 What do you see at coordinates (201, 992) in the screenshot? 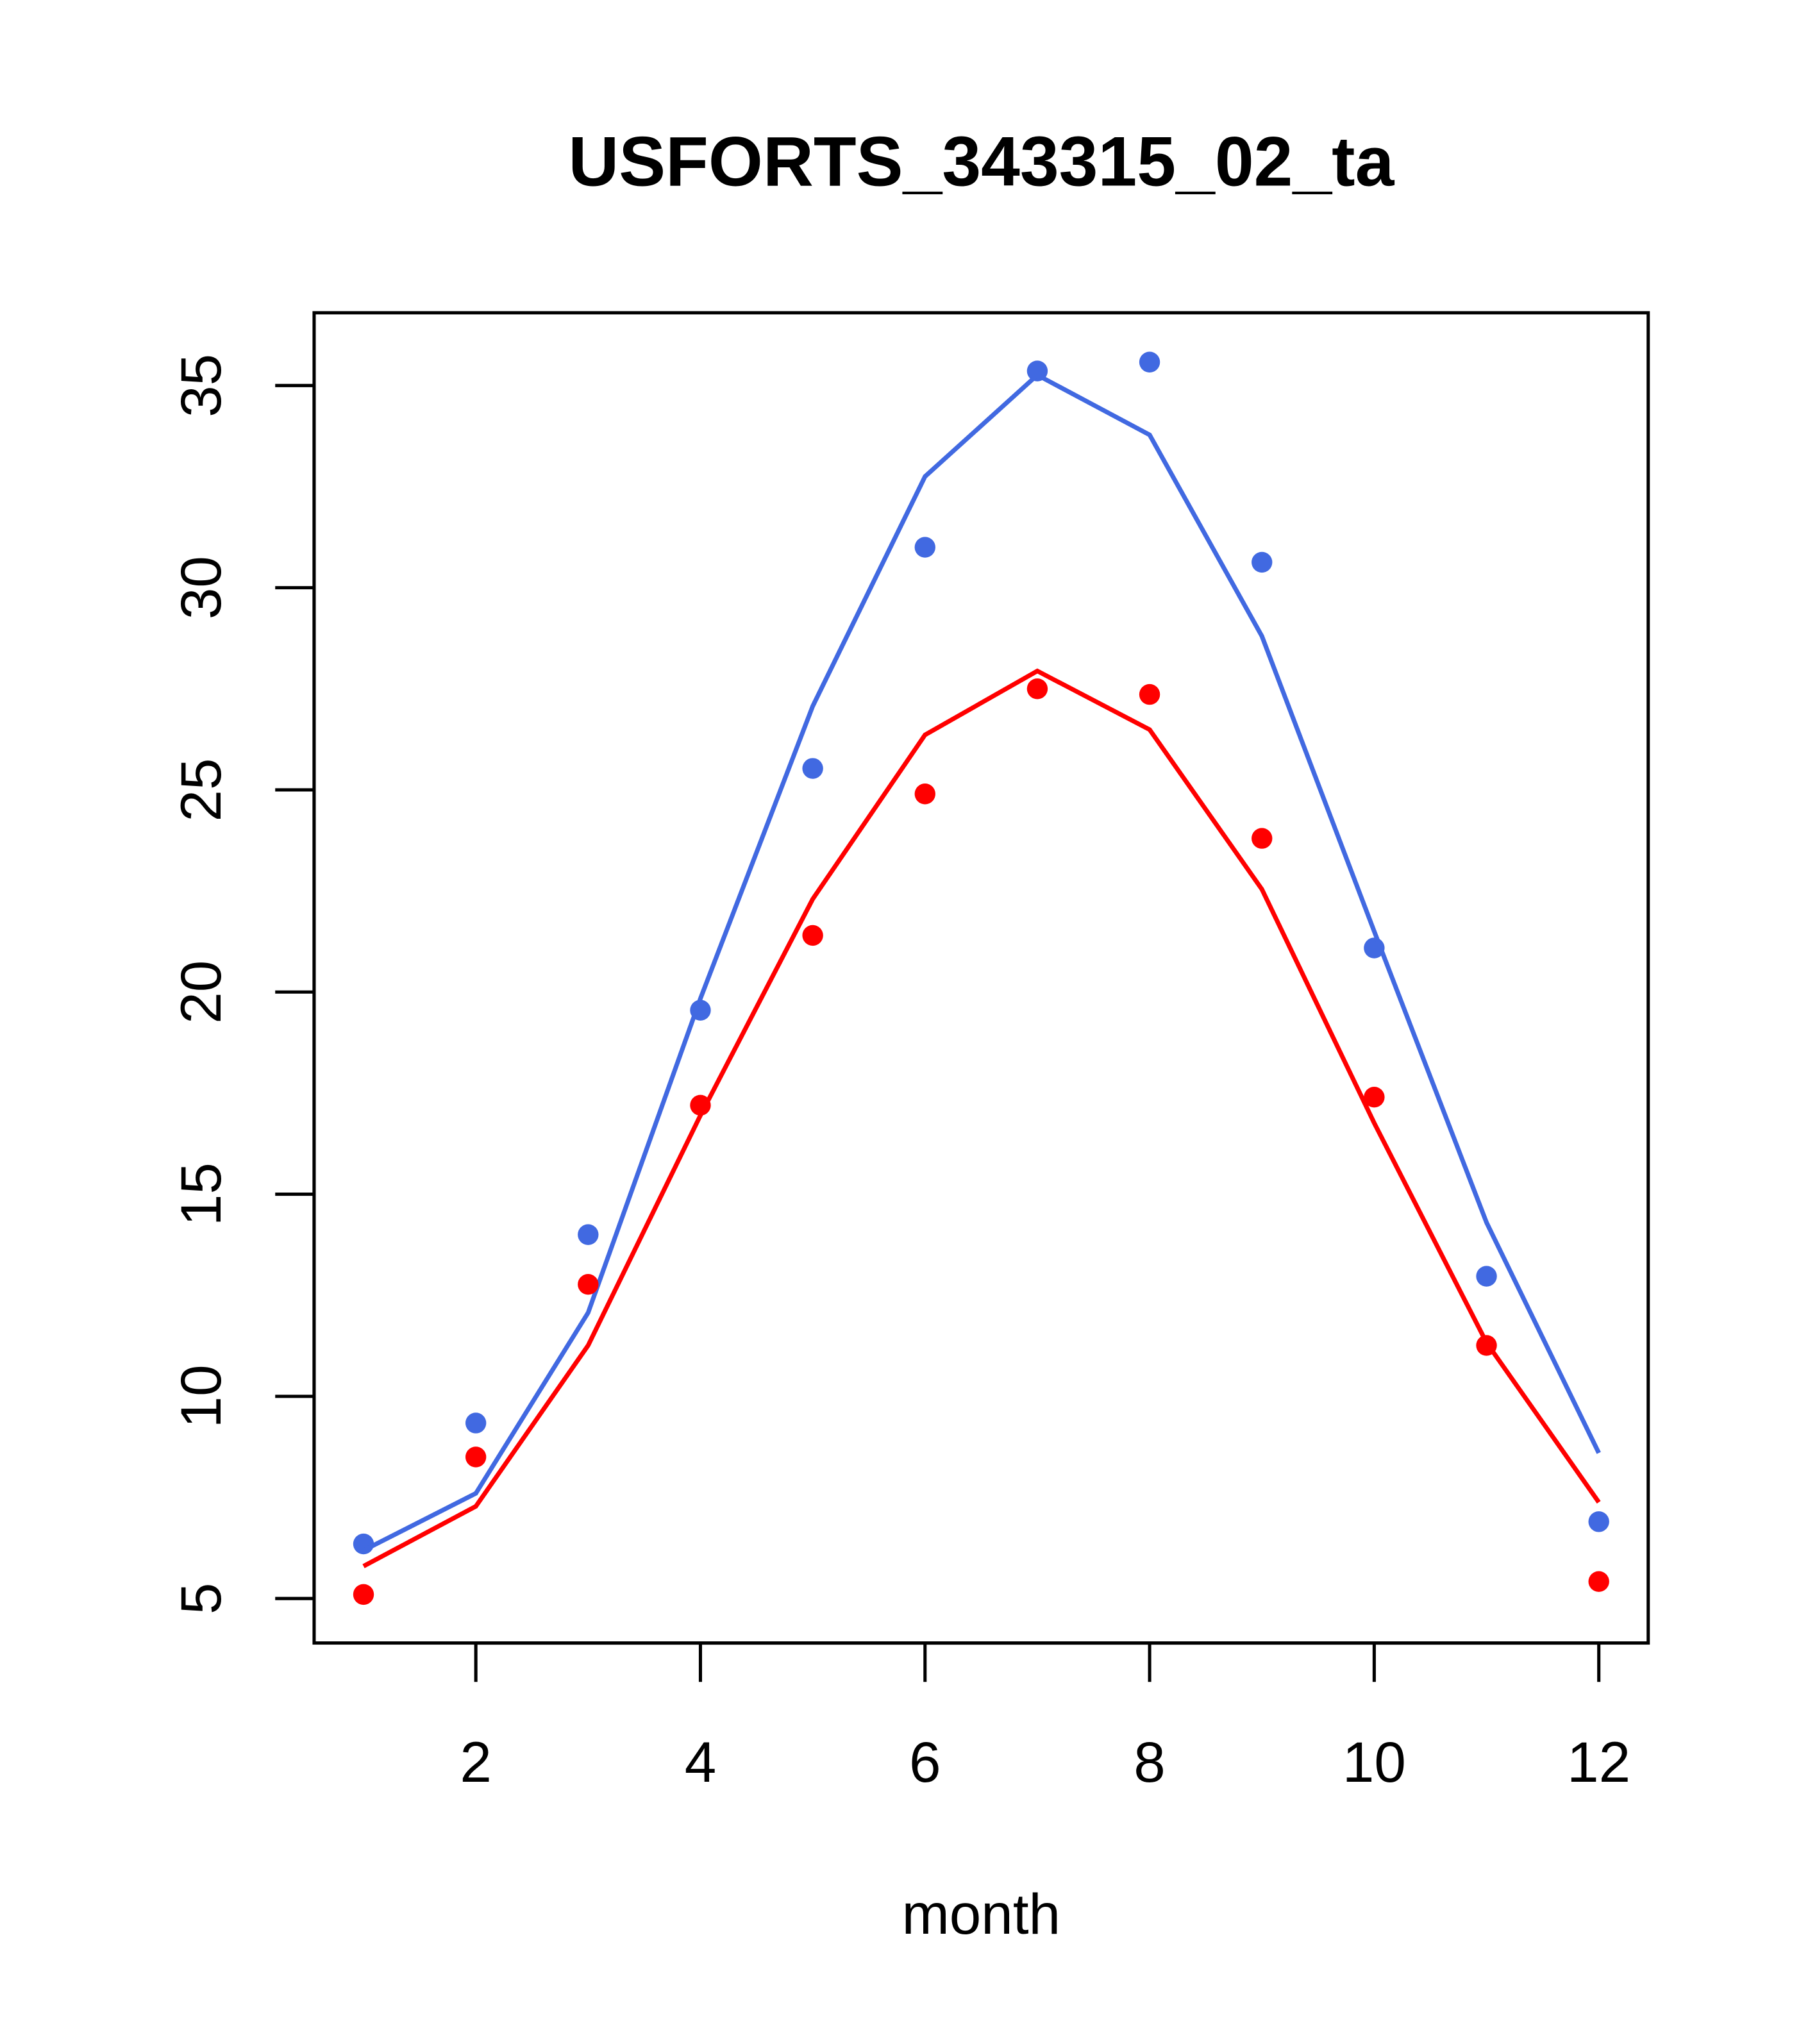
I see `y-tick-label: 20` at bounding box center [201, 992].